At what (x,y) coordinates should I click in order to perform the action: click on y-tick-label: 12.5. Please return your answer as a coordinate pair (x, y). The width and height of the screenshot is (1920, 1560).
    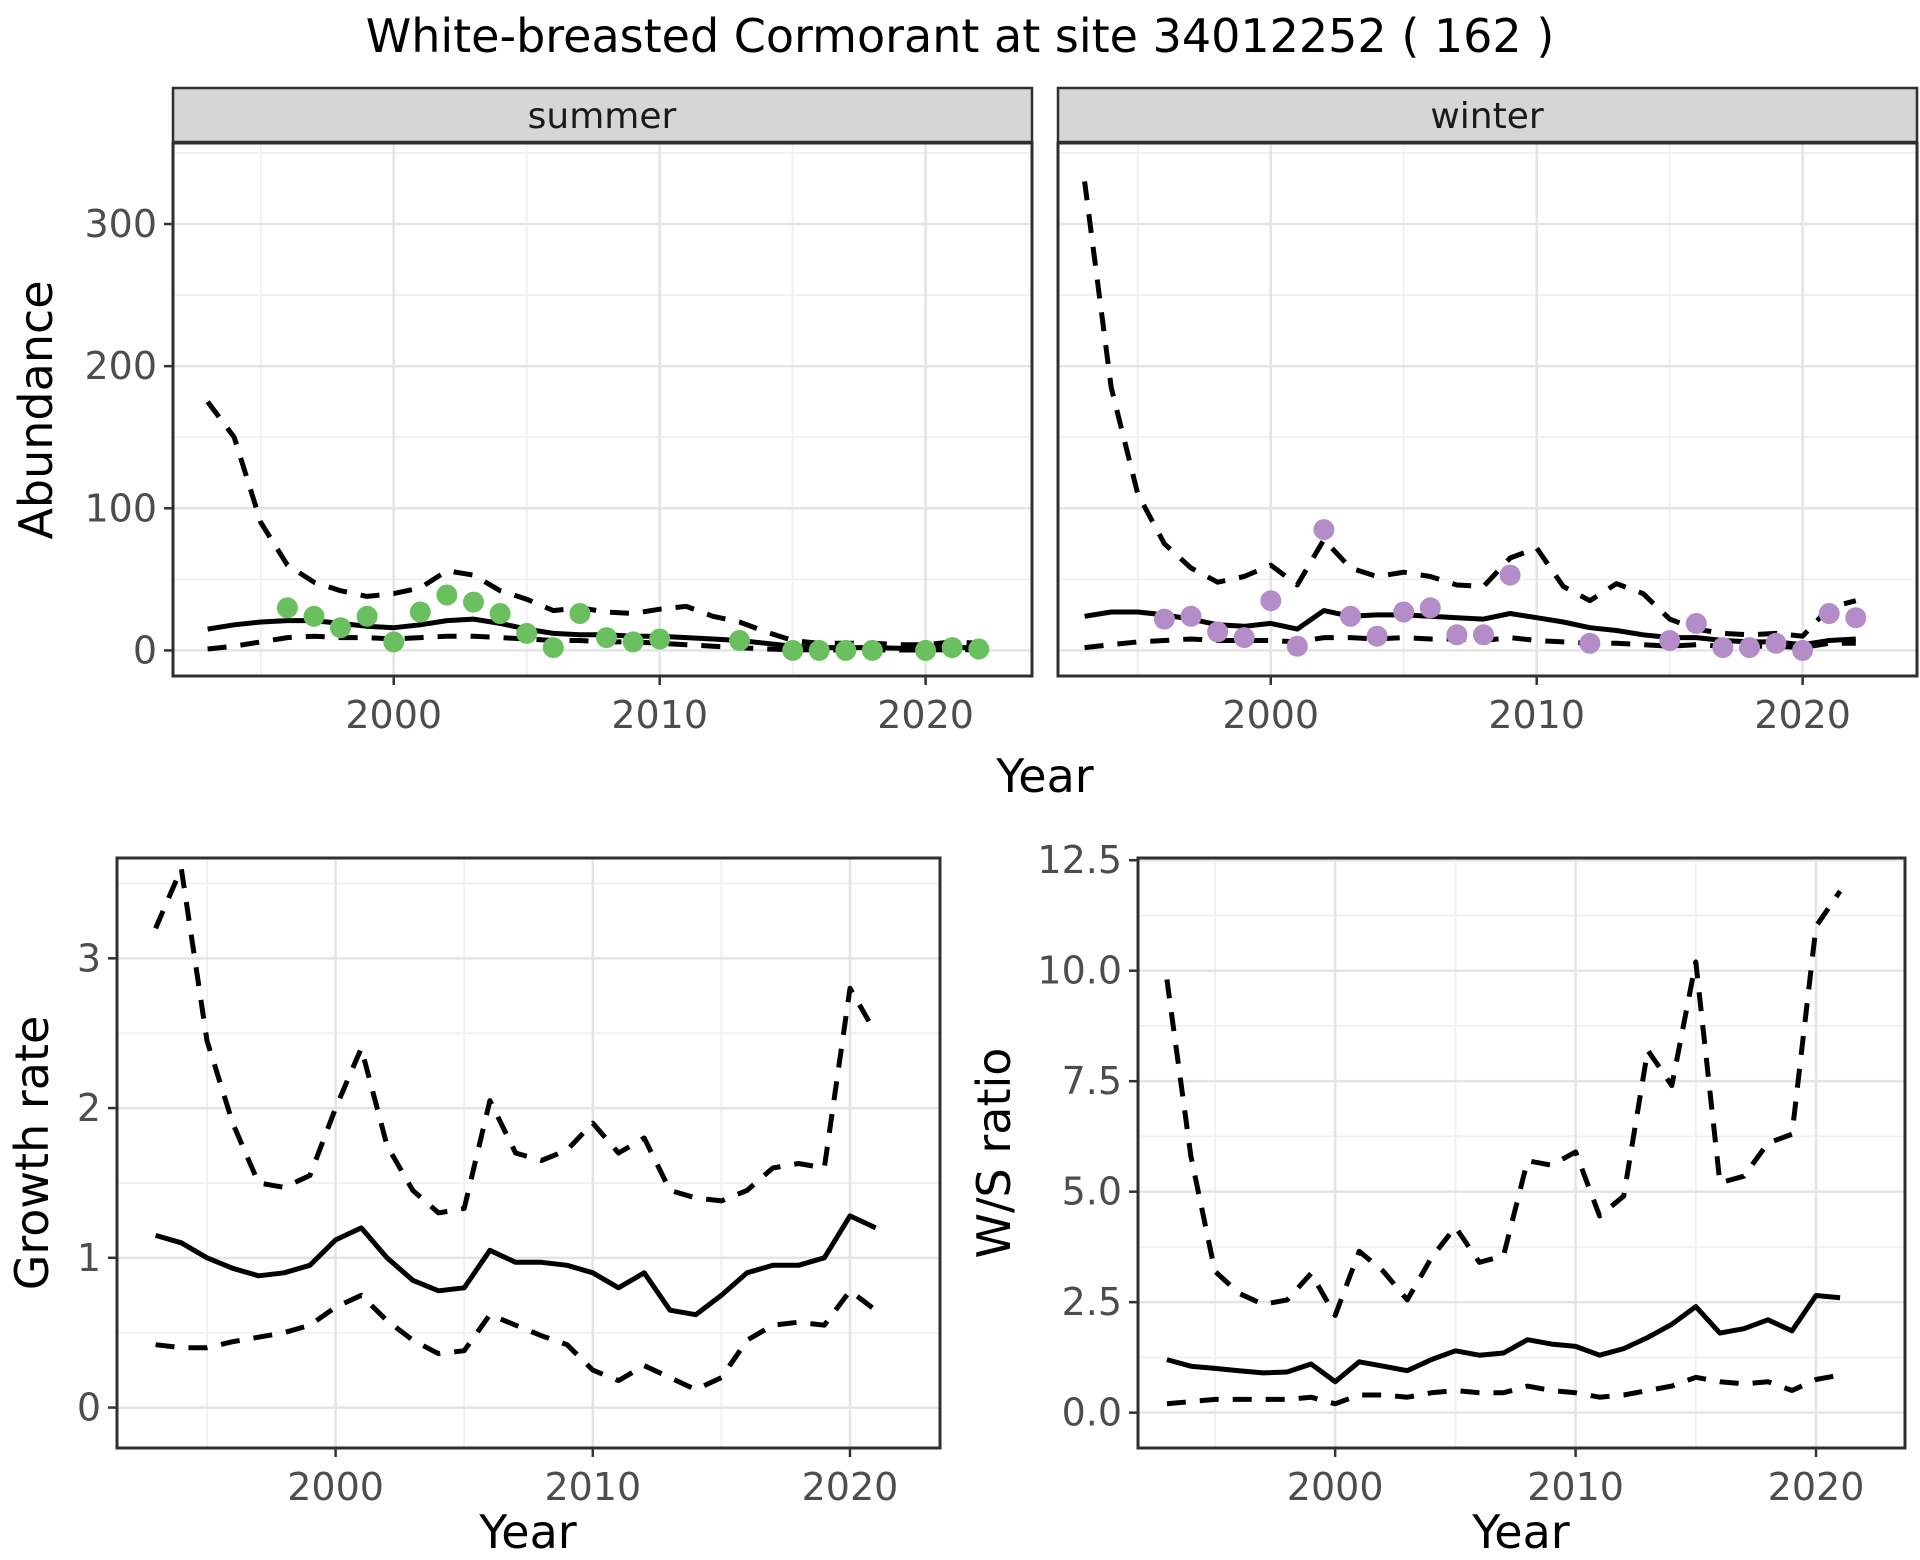
    Looking at the image, I should click on (1079, 860).